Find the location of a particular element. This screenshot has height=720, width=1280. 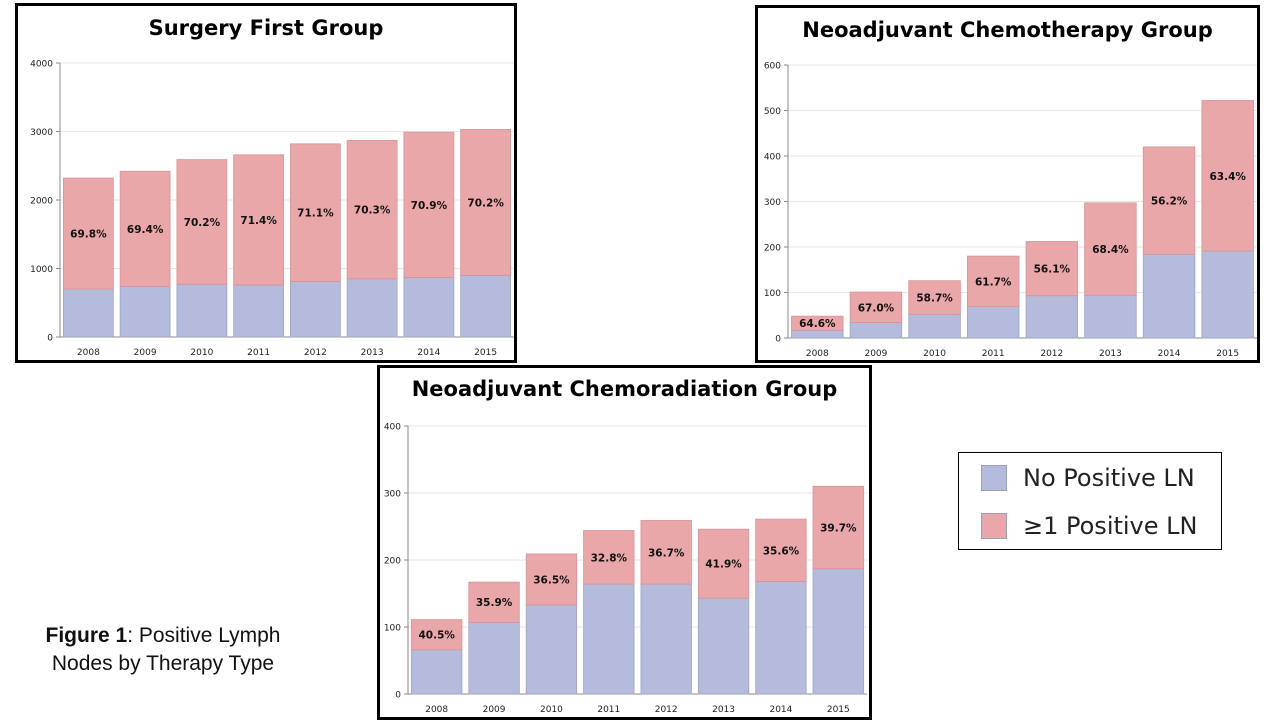

legend-item-no-positive: No Positive LN is located at coordinates (1088, 478).